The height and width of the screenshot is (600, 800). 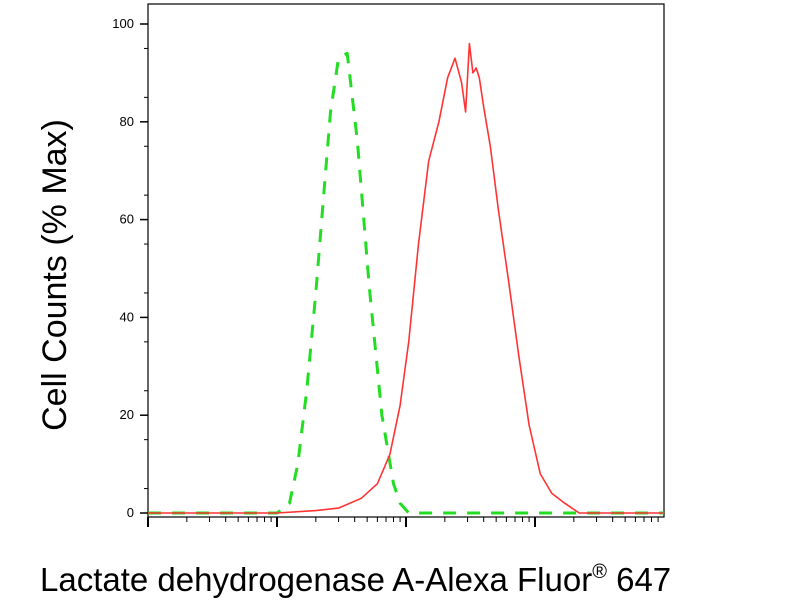 I want to click on y-tick-label: 100, so click(x=123, y=23).